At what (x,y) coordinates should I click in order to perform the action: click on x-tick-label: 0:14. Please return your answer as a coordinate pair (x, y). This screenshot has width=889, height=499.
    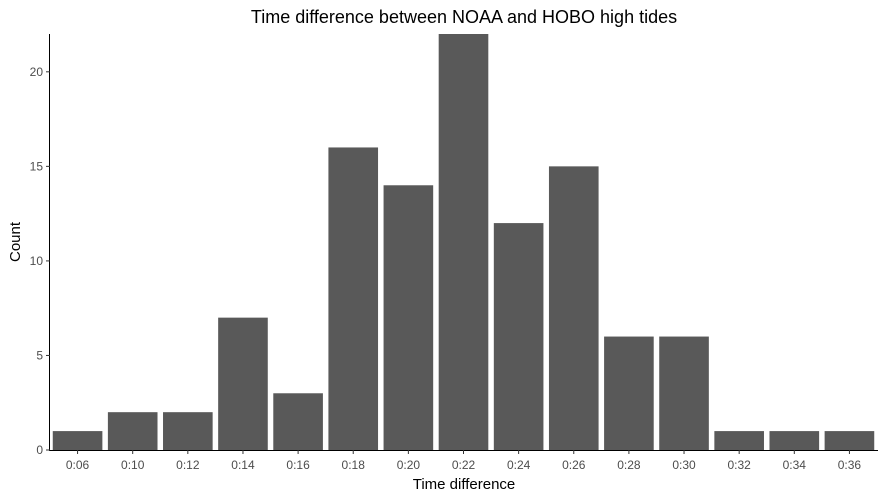
    Looking at the image, I should click on (243, 465).